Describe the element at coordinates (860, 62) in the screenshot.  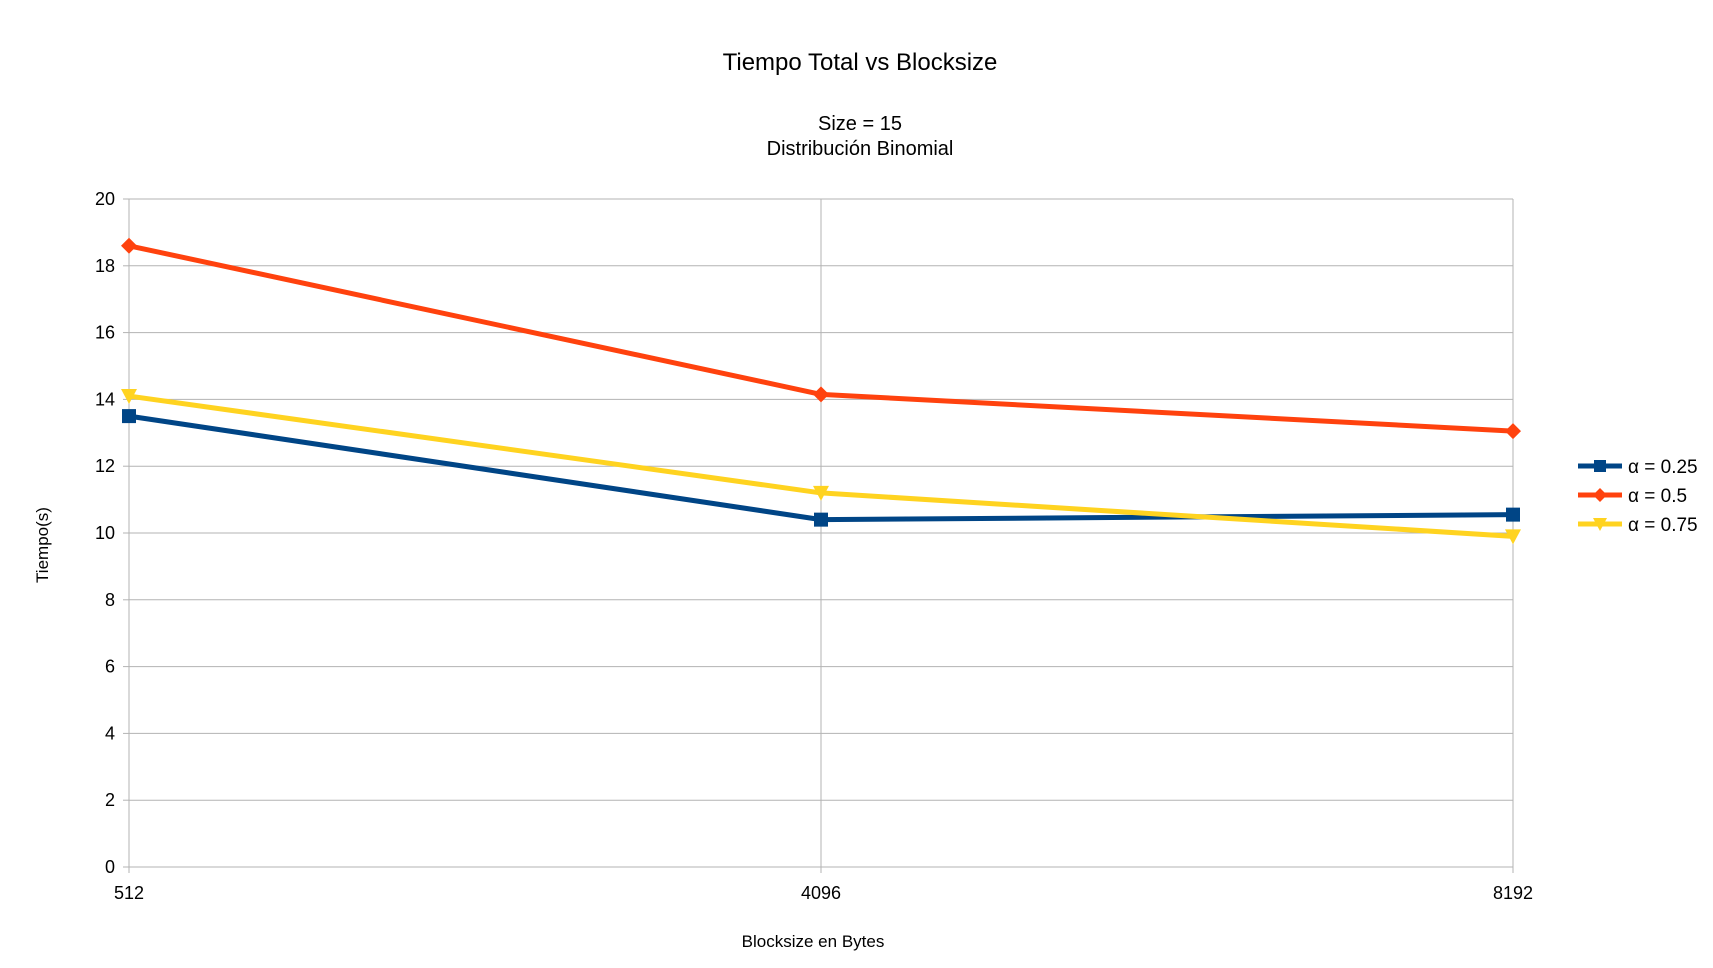
I see `chart-title: Tiempo Total vs Blocksize` at that location.